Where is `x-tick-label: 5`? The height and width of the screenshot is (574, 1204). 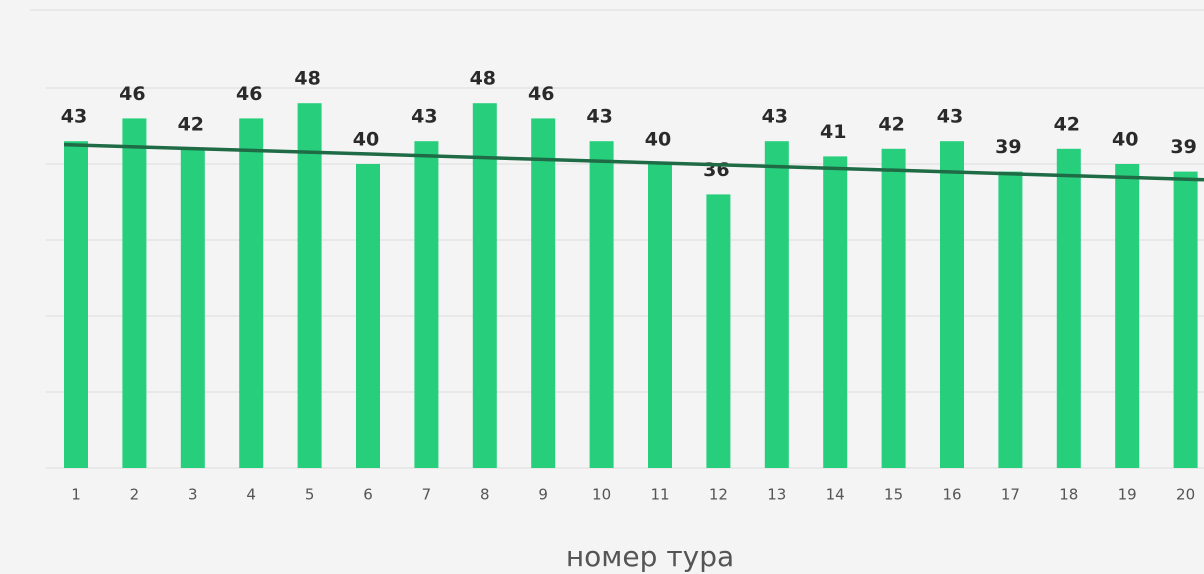
x-tick-label: 5 is located at coordinates (310, 495).